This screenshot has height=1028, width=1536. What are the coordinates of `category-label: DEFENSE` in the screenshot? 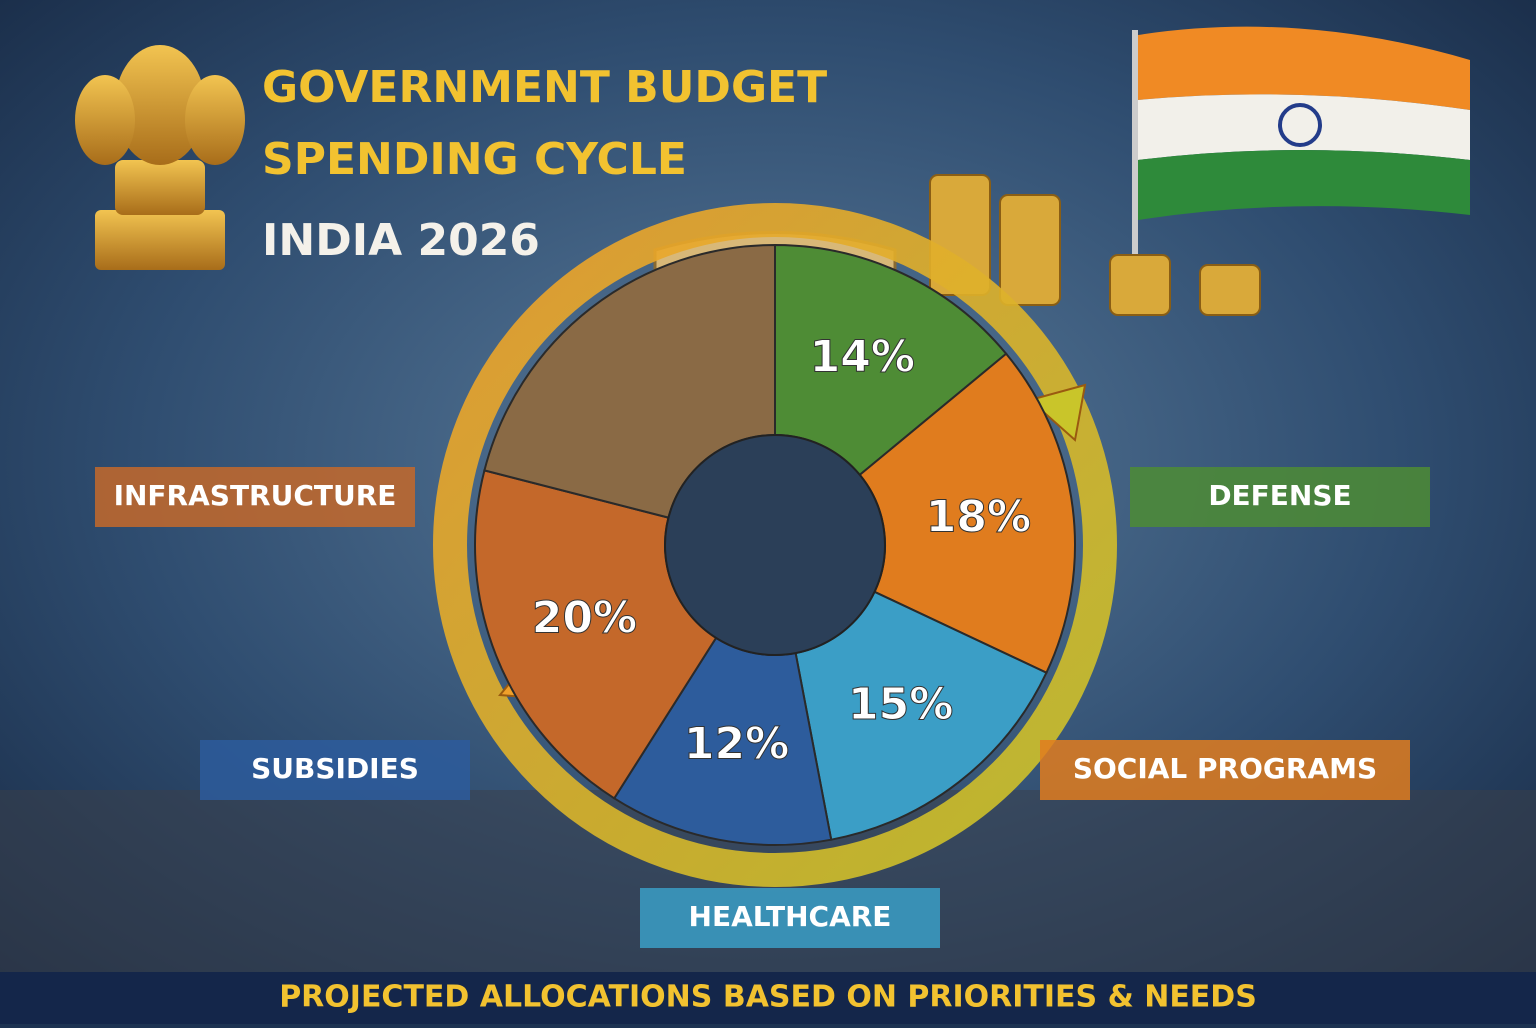 It's located at (1279, 495).